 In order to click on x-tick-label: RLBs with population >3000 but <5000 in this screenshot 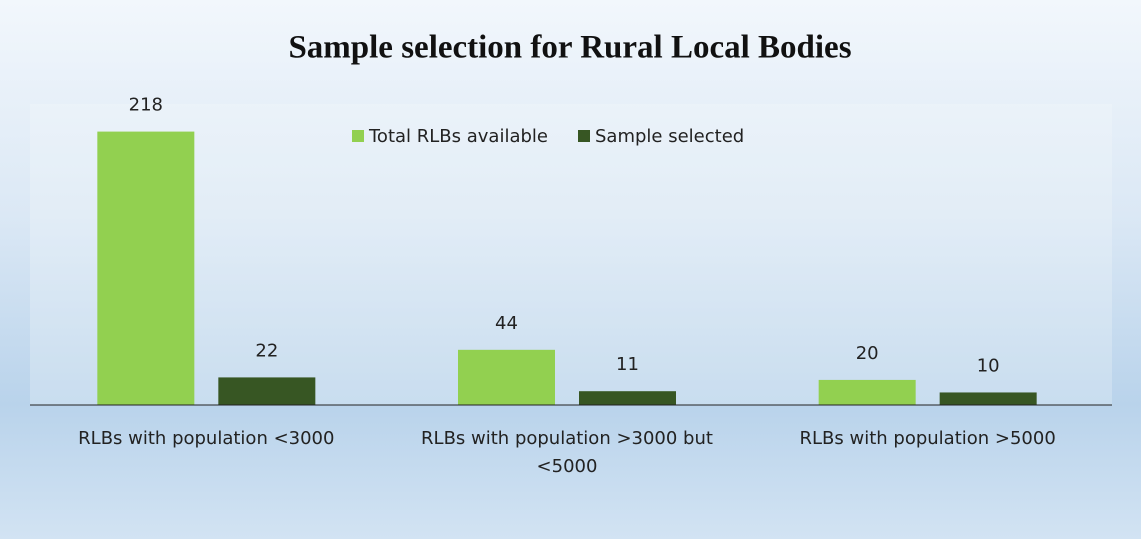, I will do `click(567, 452)`.